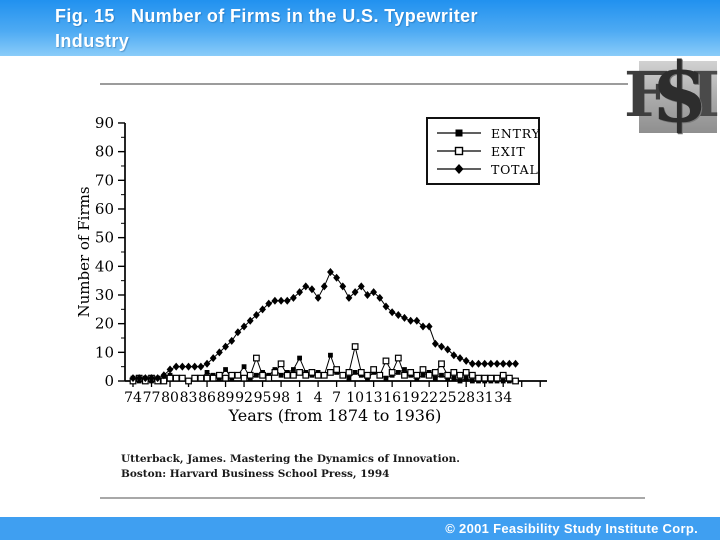 The width and height of the screenshot is (720, 540). Describe the element at coordinates (364, 84) in the screenshot. I see `header-divider-line` at that location.